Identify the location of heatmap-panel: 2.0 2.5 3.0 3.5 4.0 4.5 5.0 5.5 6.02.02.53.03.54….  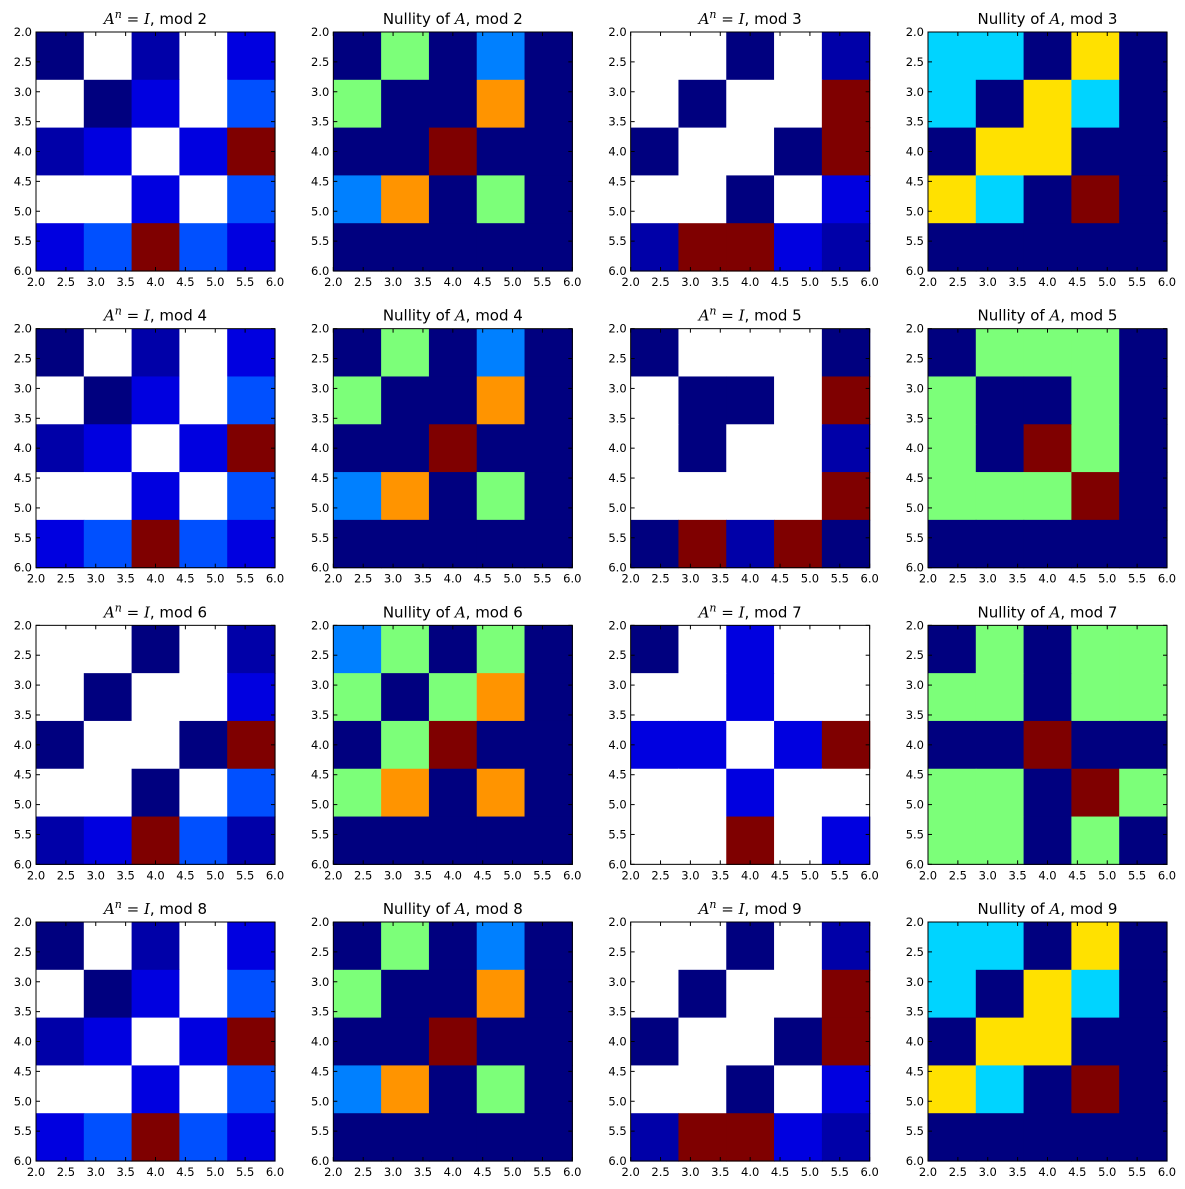
(743, 148).